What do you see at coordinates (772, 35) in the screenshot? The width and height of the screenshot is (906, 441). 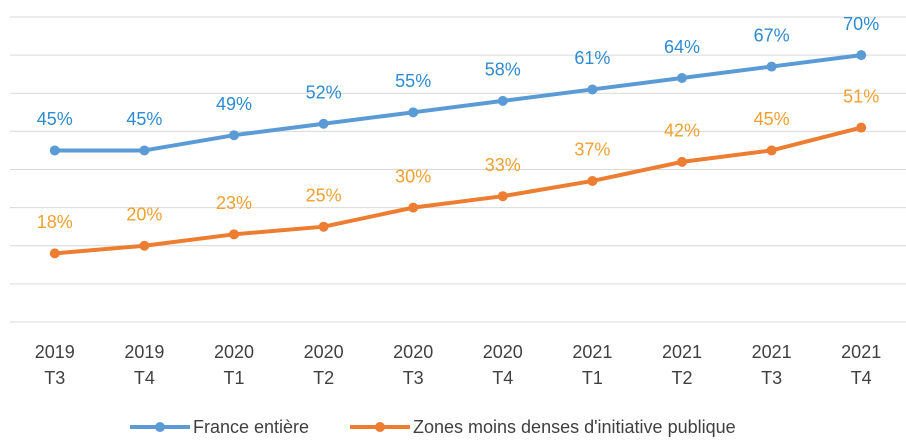 I see `data-label: 67%` at bounding box center [772, 35].